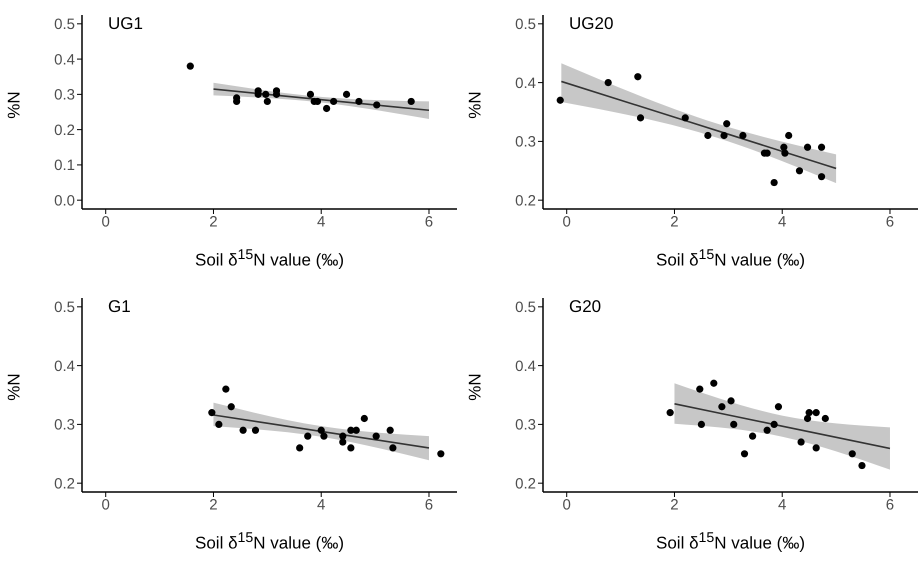 The width and height of the screenshot is (923, 565). I want to click on chart-title: G20, so click(585, 306).